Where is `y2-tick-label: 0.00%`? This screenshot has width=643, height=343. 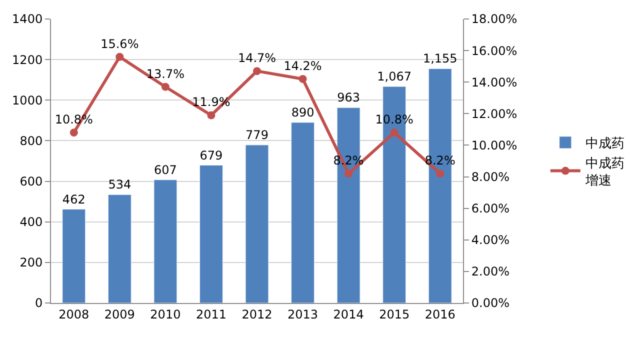
y2-tick-label: 0.00% is located at coordinates (490, 303).